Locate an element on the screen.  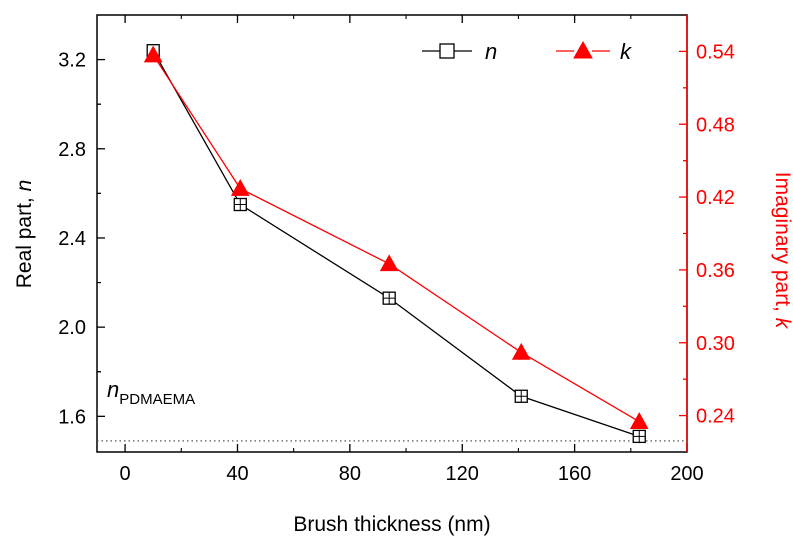
x-tick-label: 120 is located at coordinates (462, 474).